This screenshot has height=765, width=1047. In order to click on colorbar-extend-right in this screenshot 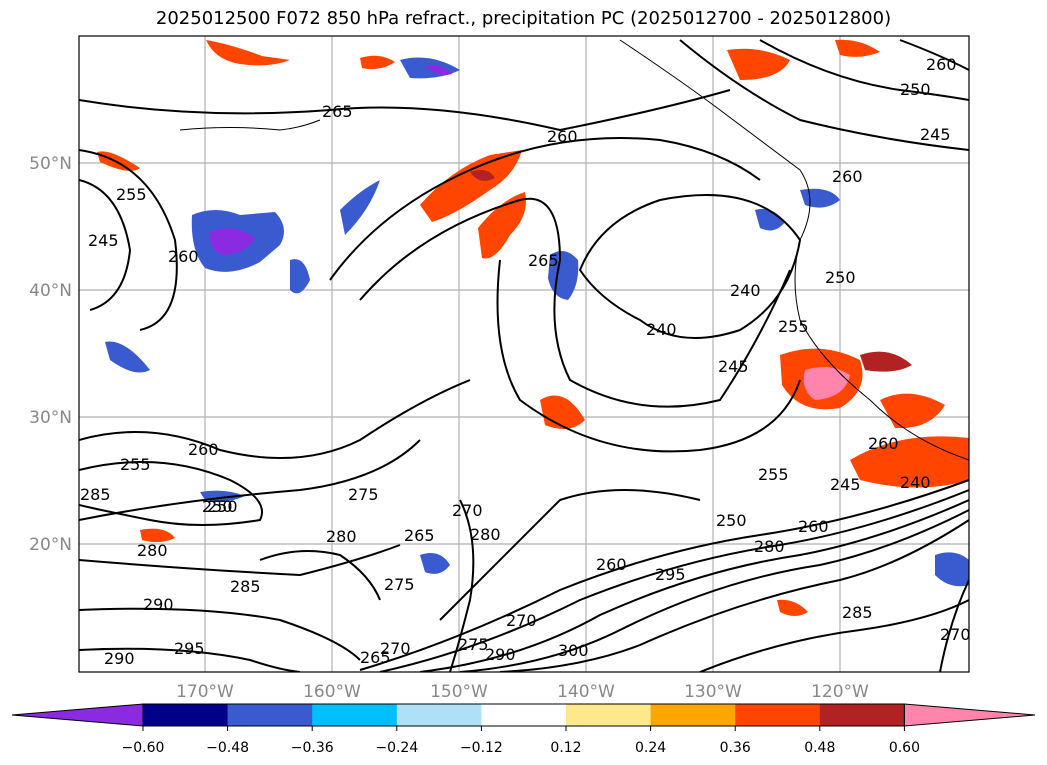, I will do `click(969, 715)`.